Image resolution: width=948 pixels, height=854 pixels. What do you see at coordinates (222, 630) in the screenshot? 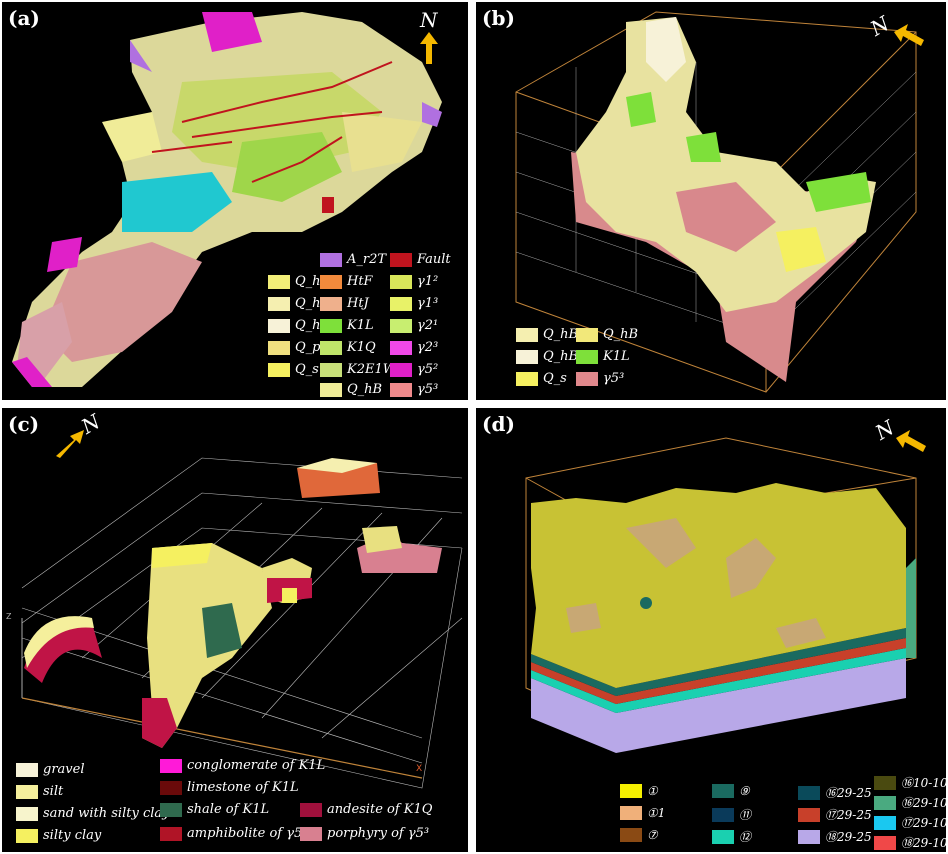
I see `block-central-shale` at bounding box center [222, 630].